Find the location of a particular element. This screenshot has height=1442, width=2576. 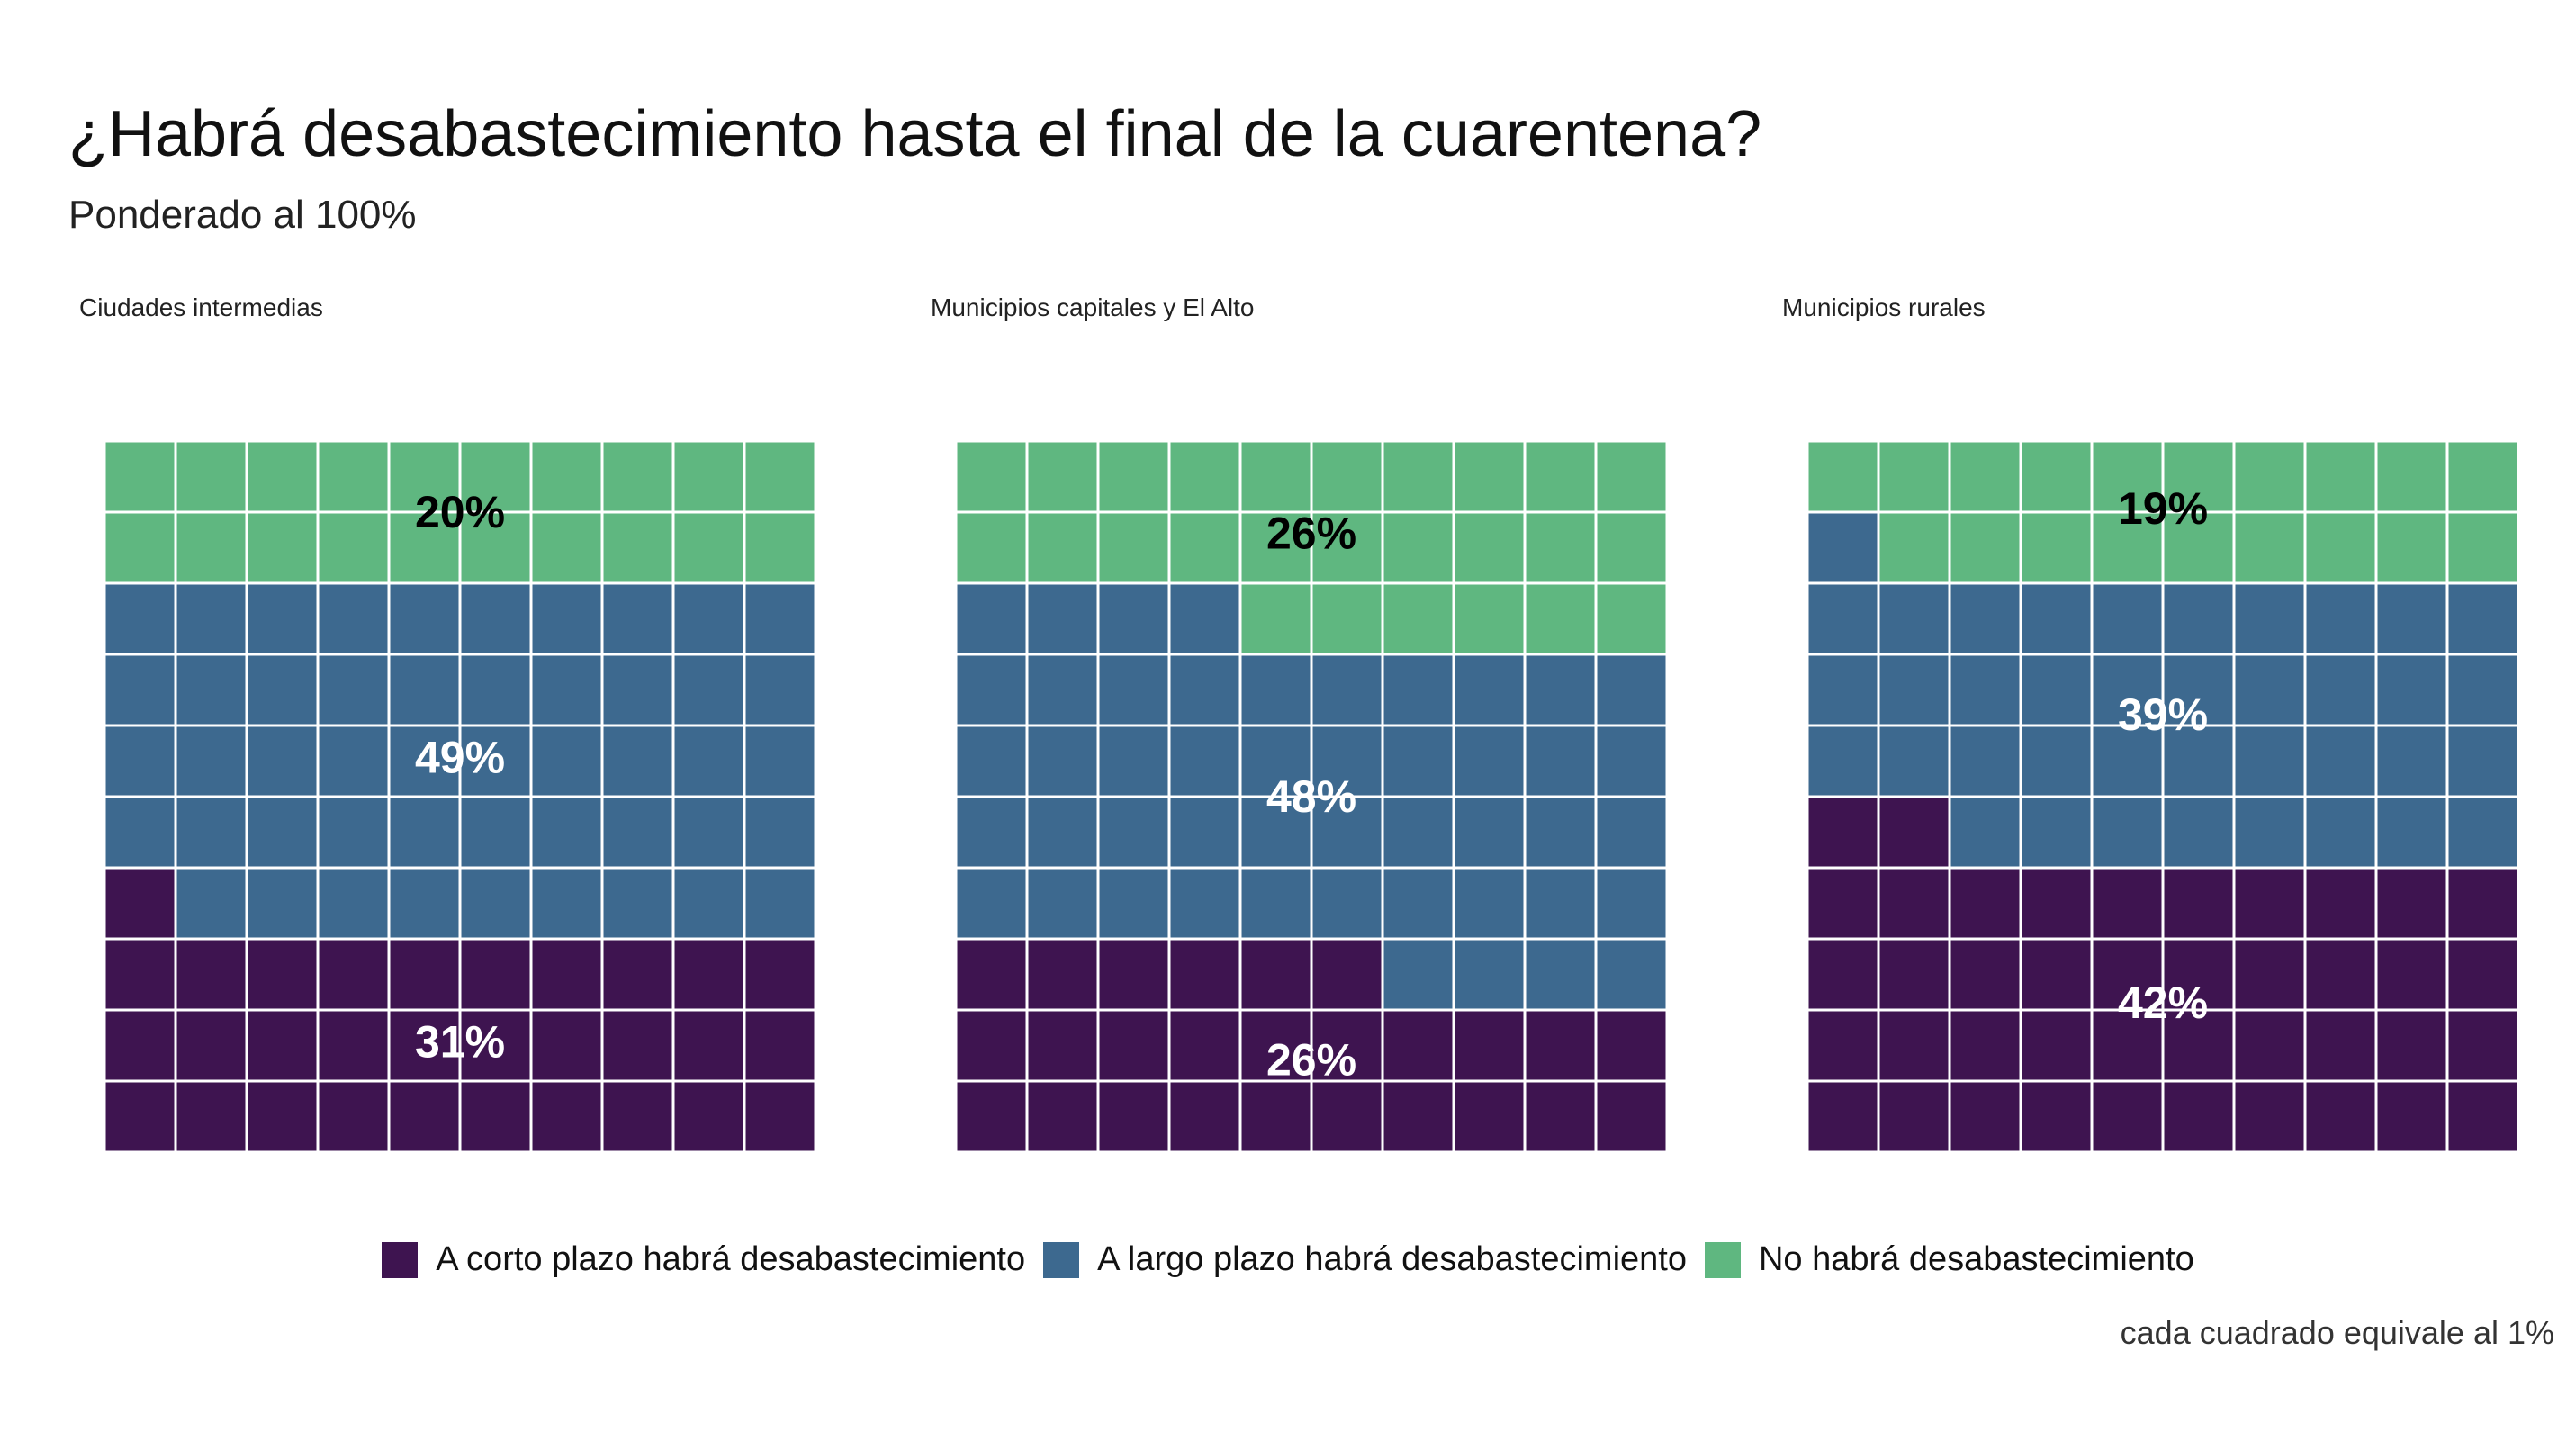

legend-label-corto: A corto plazo habrá desabastecimiento is located at coordinates (731, 1259).